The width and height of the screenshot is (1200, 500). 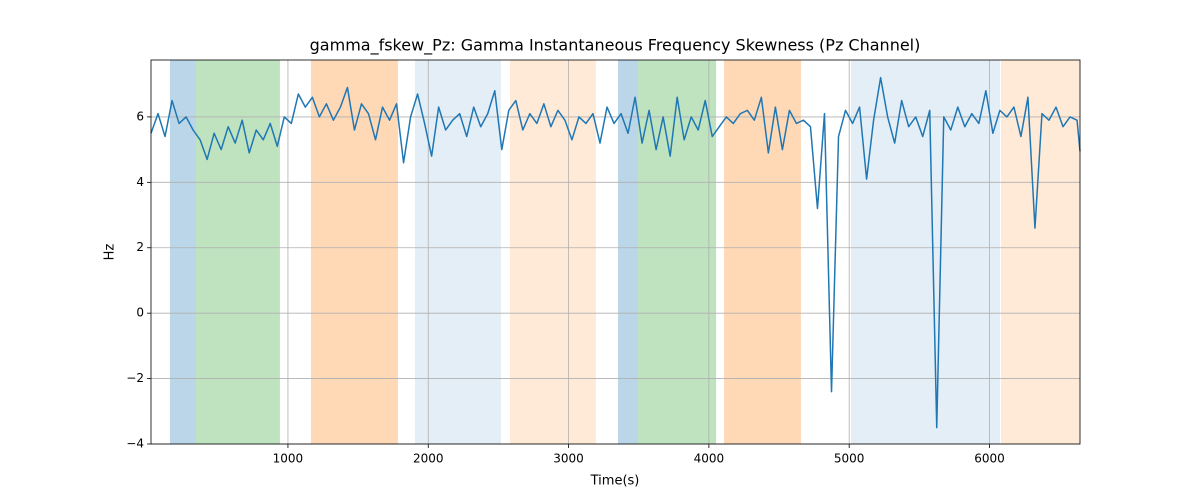 I want to click on y-tick-label: −2, so click(x=135, y=378).